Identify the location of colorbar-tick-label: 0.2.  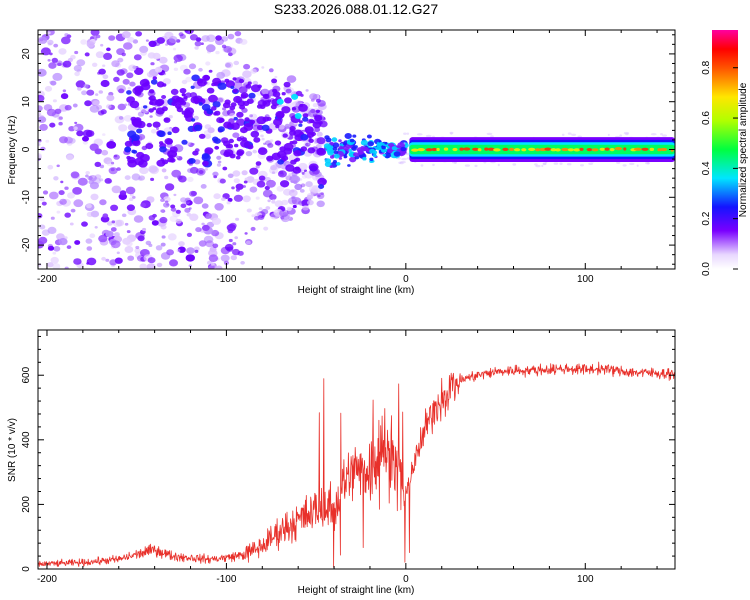
(706, 218).